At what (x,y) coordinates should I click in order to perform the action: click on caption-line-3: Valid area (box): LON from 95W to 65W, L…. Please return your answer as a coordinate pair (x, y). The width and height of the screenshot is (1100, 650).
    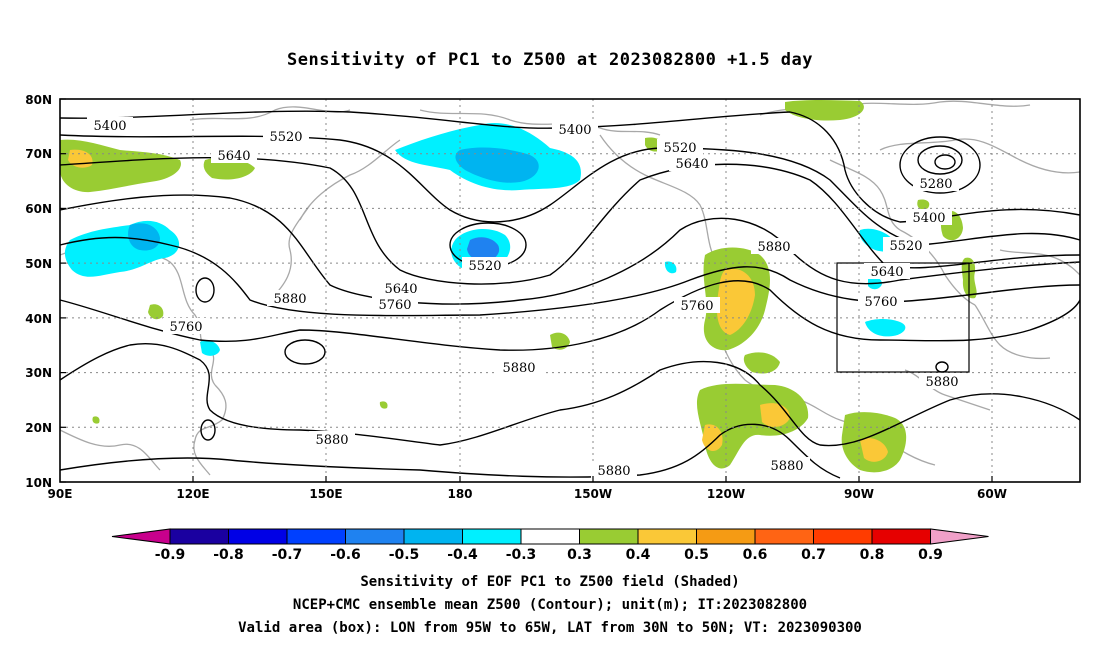
    Looking at the image, I should click on (550, 628).